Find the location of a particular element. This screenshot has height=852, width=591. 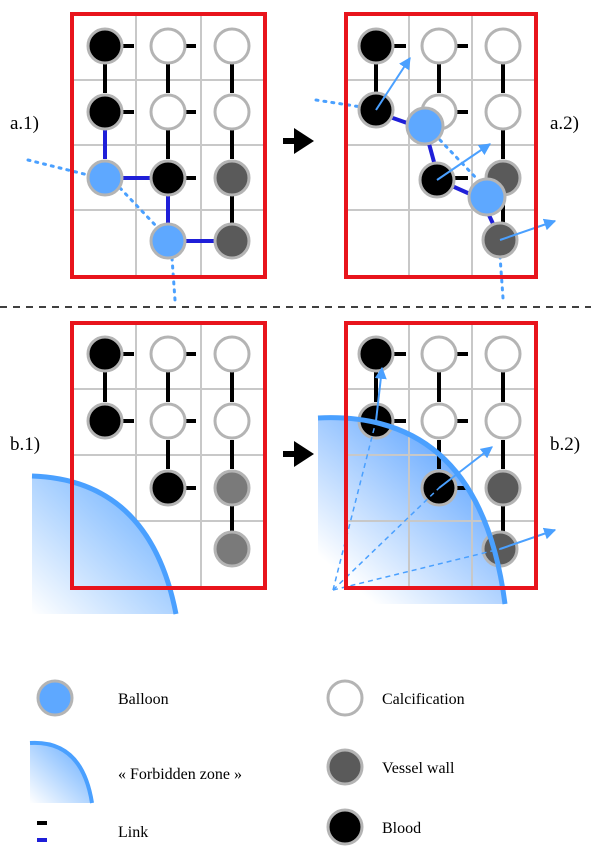

balloon-path-a1 is located at coordinates (101, 230).